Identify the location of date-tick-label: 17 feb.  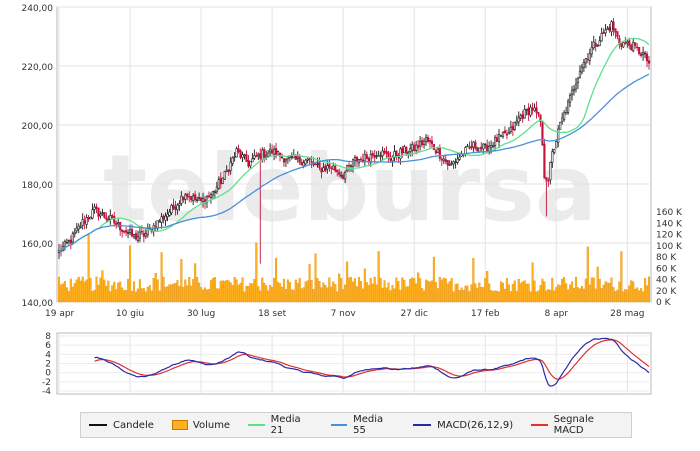
(485, 314).